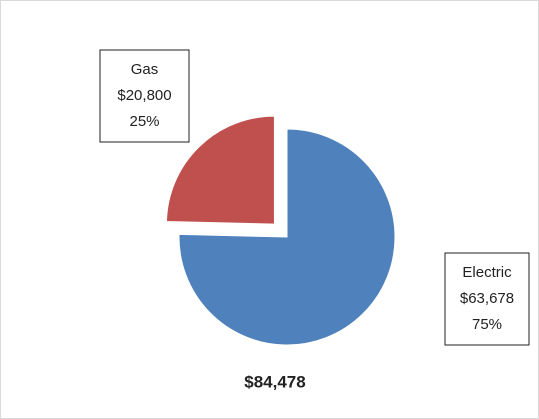 The height and width of the screenshot is (419, 539). Describe the element at coordinates (274, 381) in the screenshot. I see `total-label: $84,478` at that location.